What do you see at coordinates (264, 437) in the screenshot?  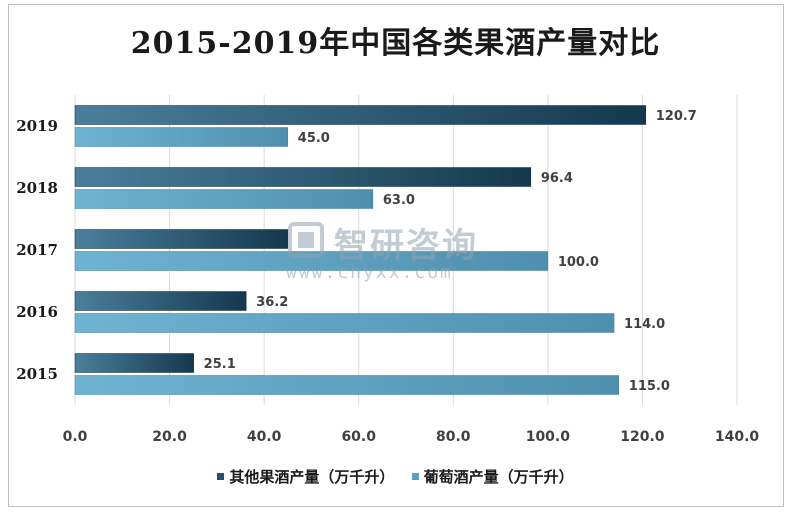 I see `x-tick-label: 40.0` at bounding box center [264, 437].